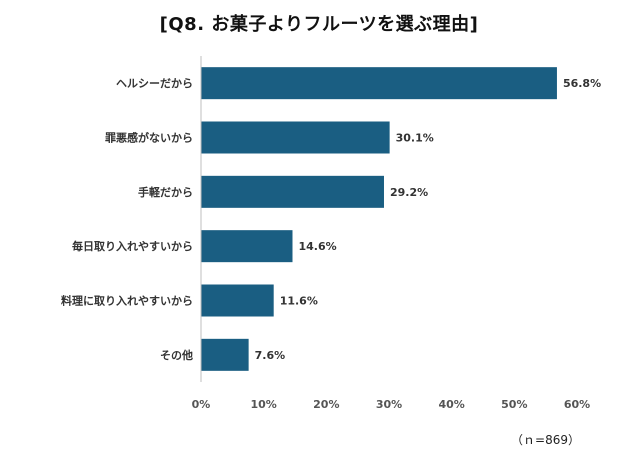 Image resolution: width=638 pixels, height=456 pixels. I want to click on x-tick-label: 10%, so click(263, 404).